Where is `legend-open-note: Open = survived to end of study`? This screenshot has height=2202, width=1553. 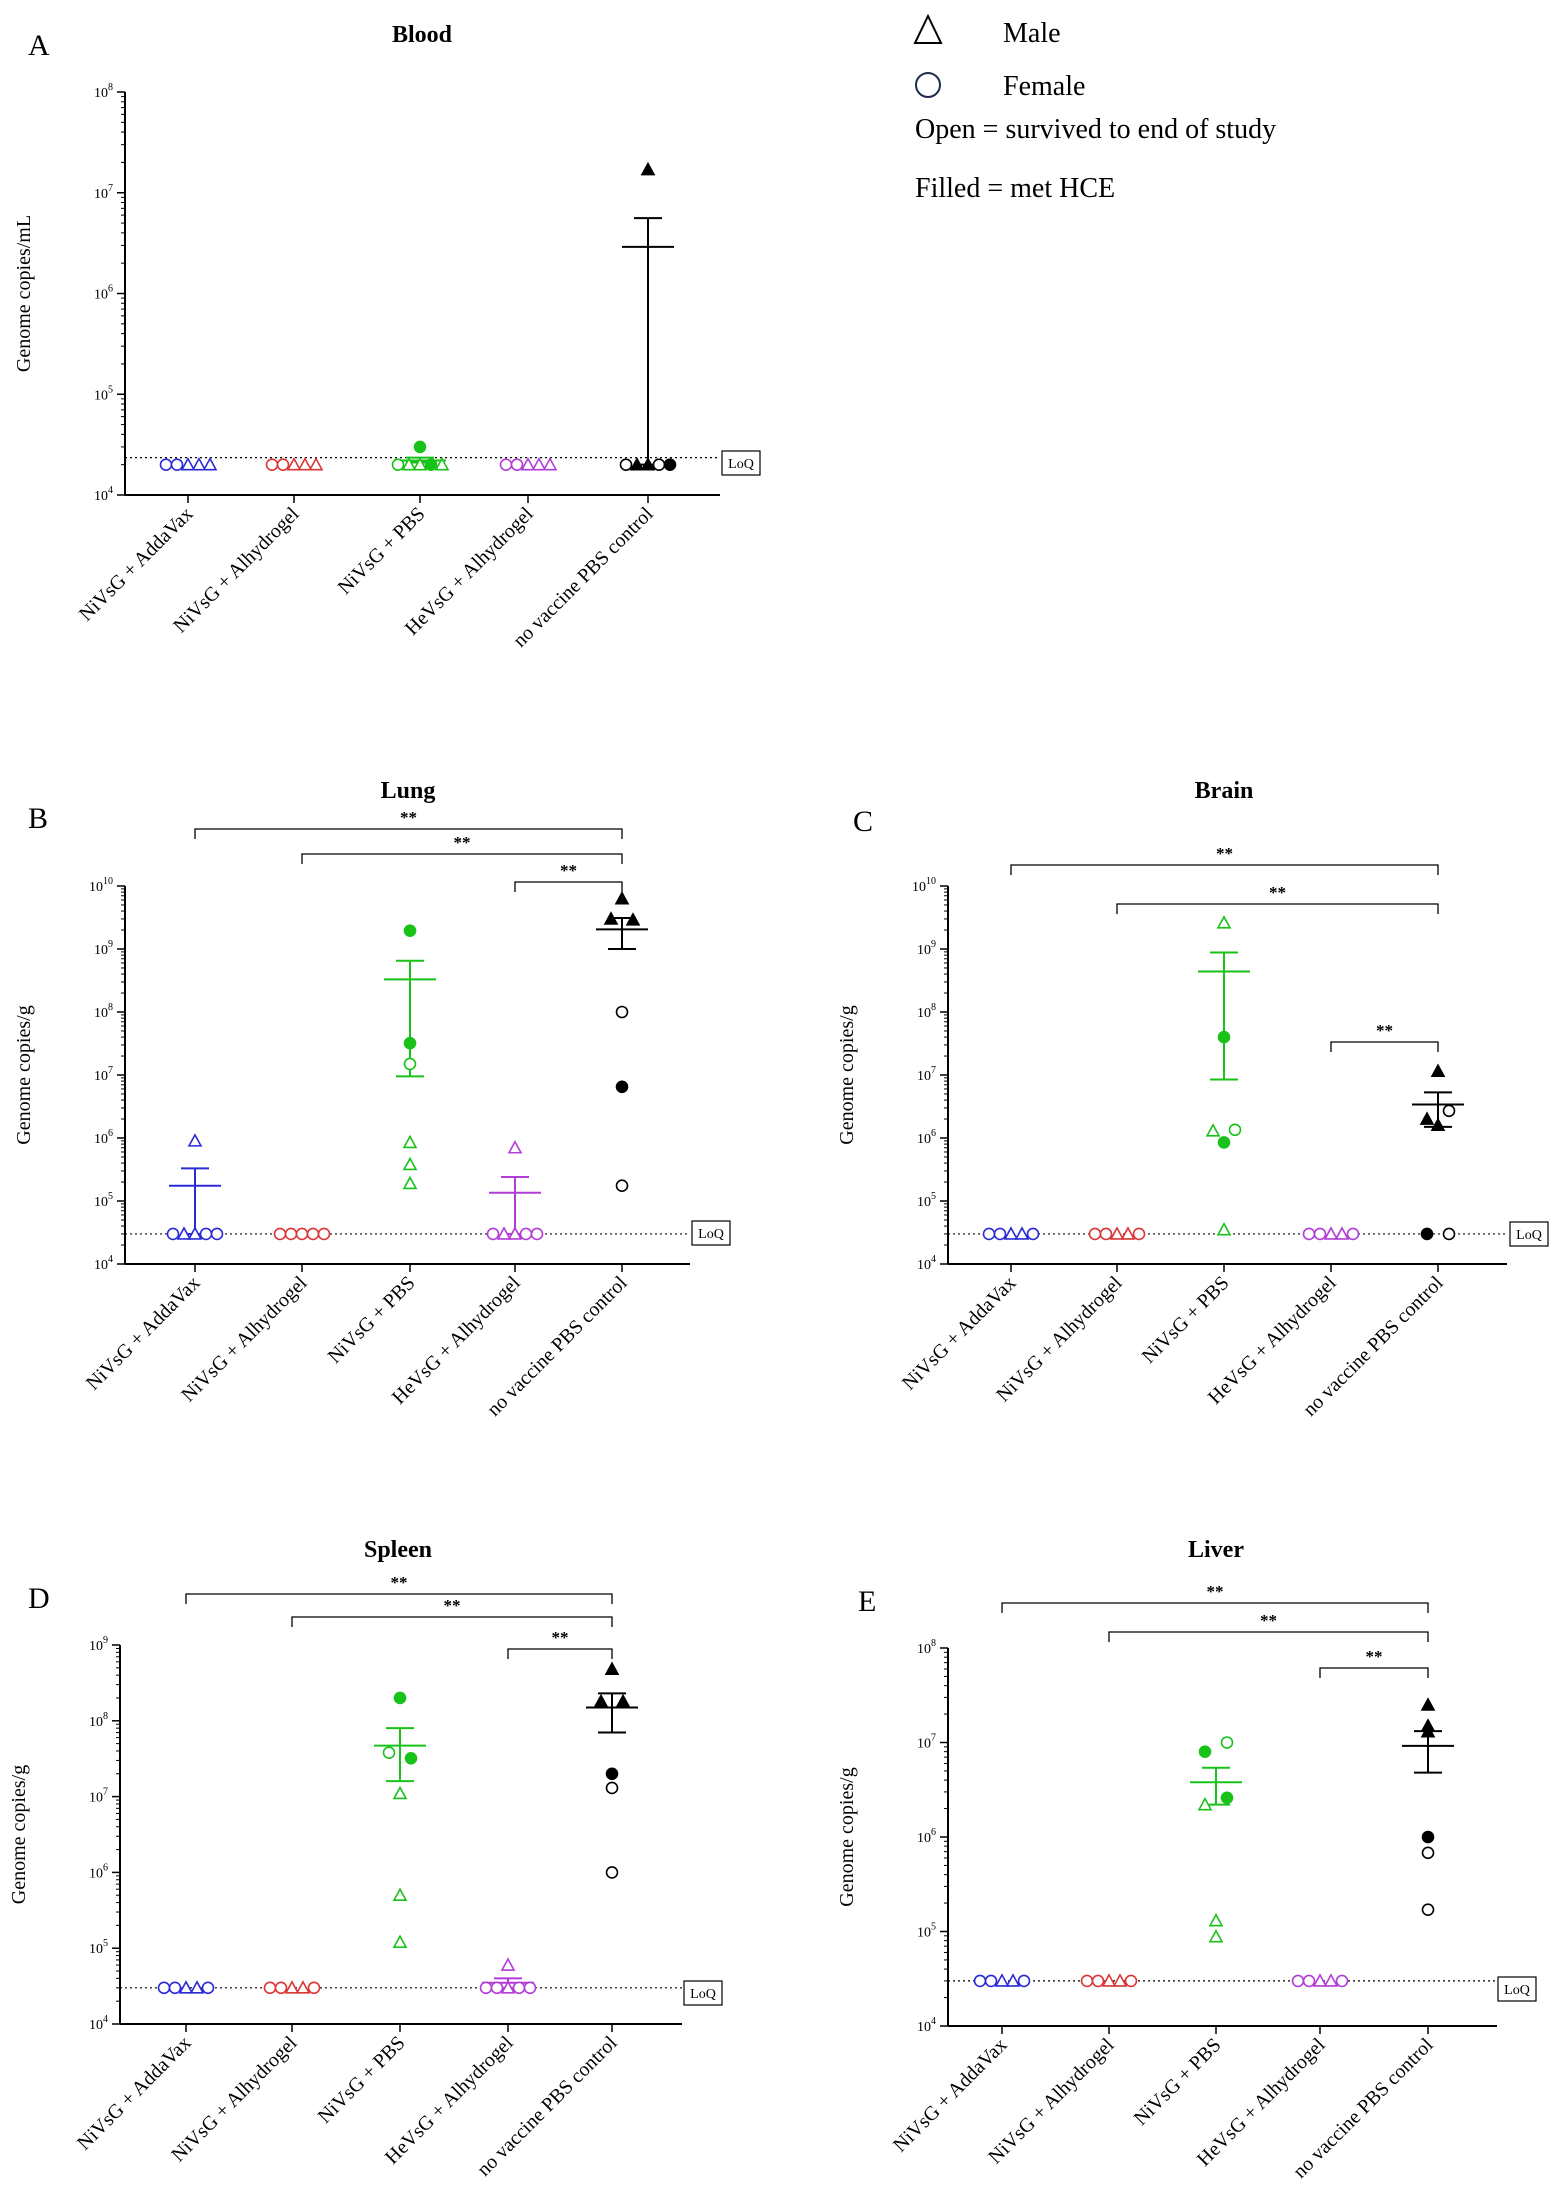
legend-open-note: Open = survived to end of study is located at coordinates (1095, 129).